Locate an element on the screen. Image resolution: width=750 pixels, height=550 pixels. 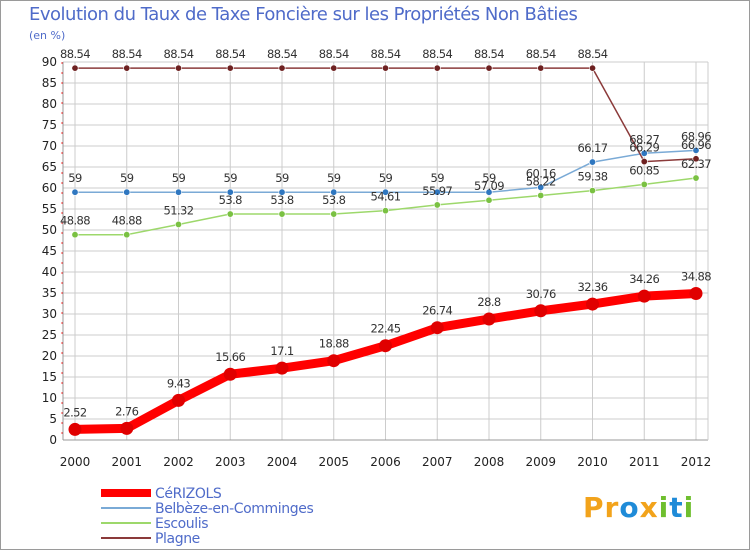
y-tick-label: 35 is located at coordinates (49, 293).